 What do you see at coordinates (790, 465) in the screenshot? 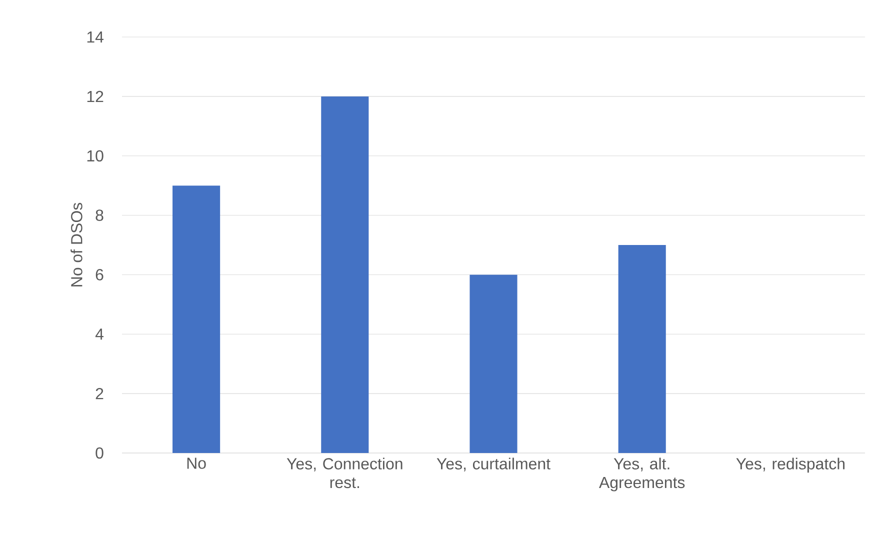
I see `x-tick-label: Yes, redispatch` at bounding box center [790, 465].